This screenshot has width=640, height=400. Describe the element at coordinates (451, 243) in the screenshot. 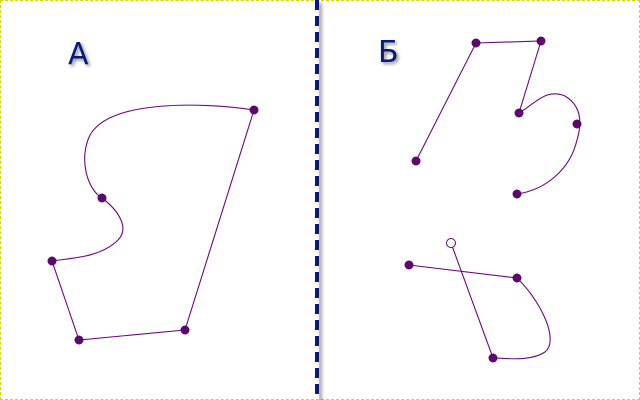

I see `path-b2-node-start` at that location.